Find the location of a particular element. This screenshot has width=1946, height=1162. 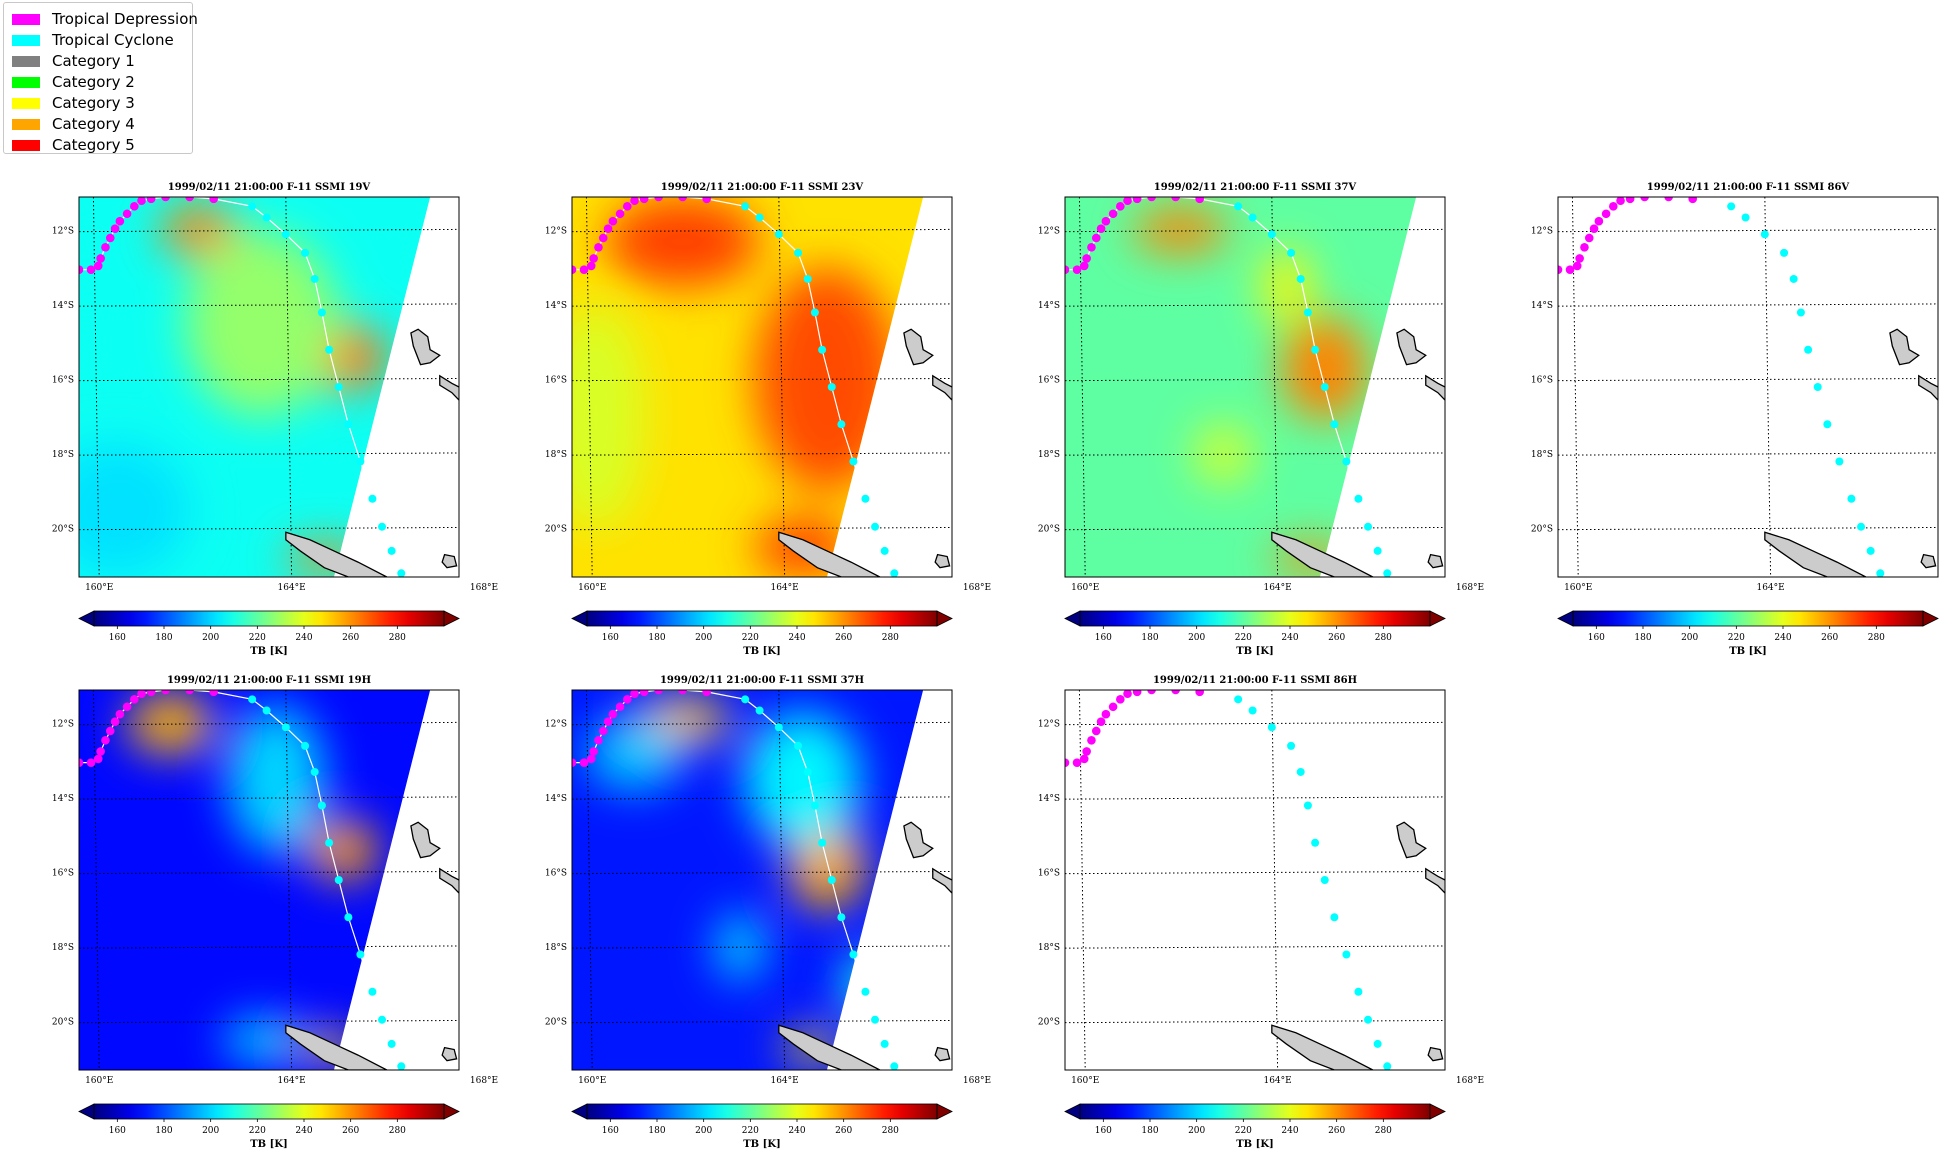

island-new-caledonia is located at coordinates (1322, 1047).